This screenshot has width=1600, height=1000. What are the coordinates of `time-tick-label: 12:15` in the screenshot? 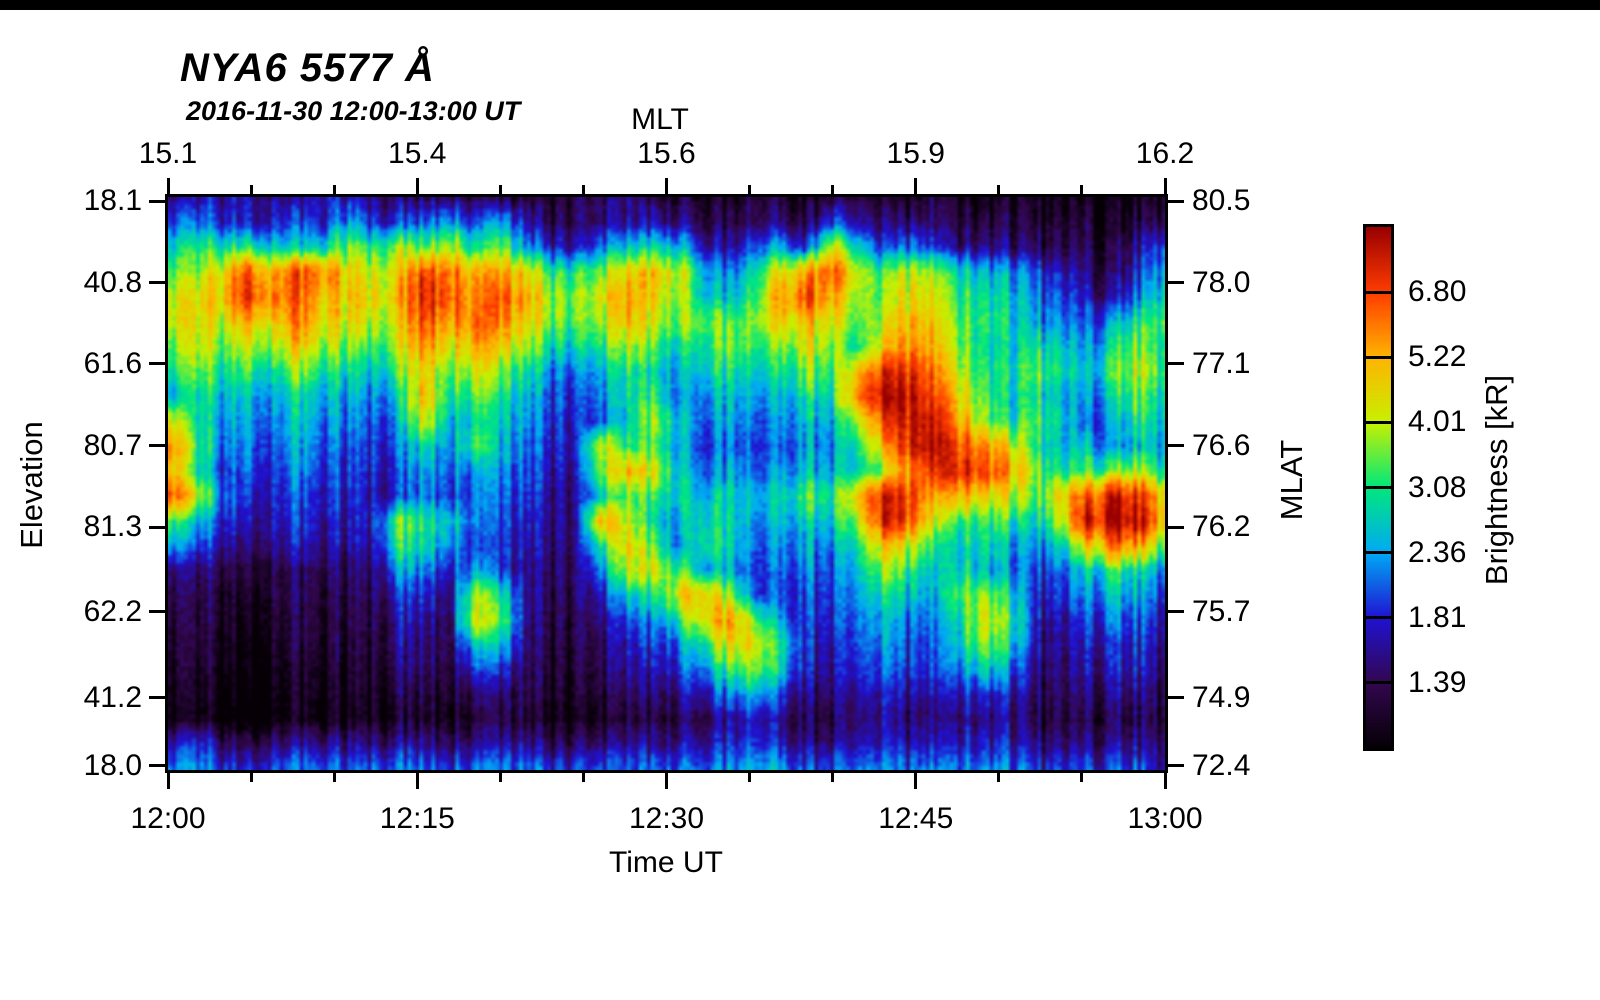 It's located at (417, 818).